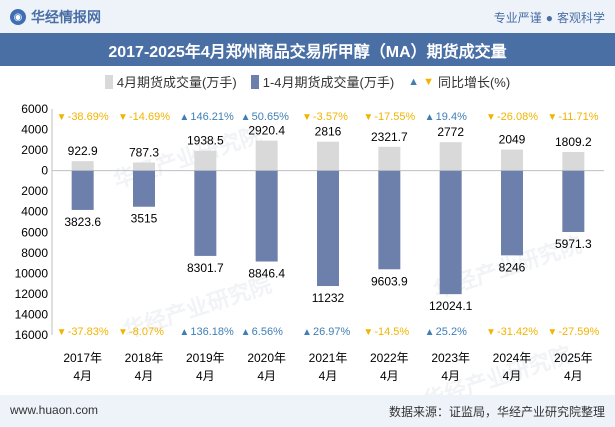 This screenshot has height=427, width=615. I want to click on legend-label-cumulative: 1-4月期货成交量(万手), so click(328, 82).